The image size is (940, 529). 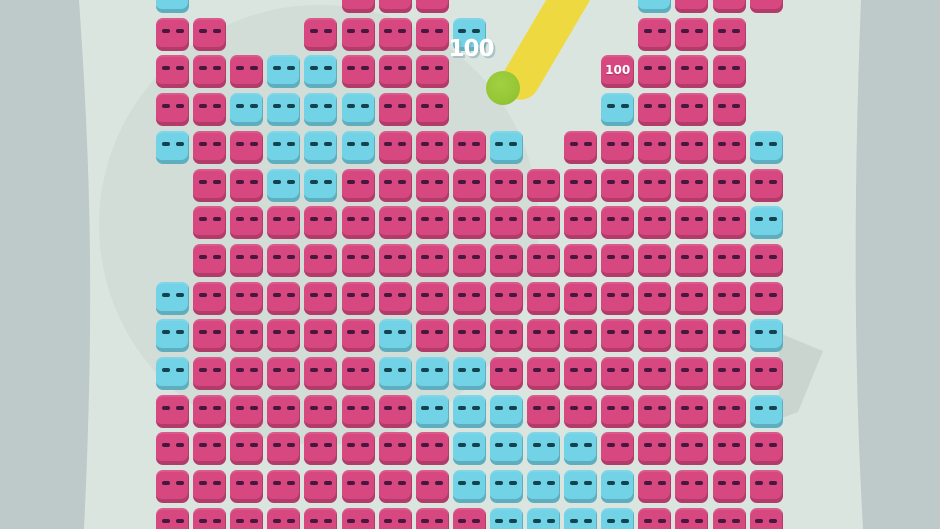 I want to click on background-wedge-shadow, so click(x=801, y=376).